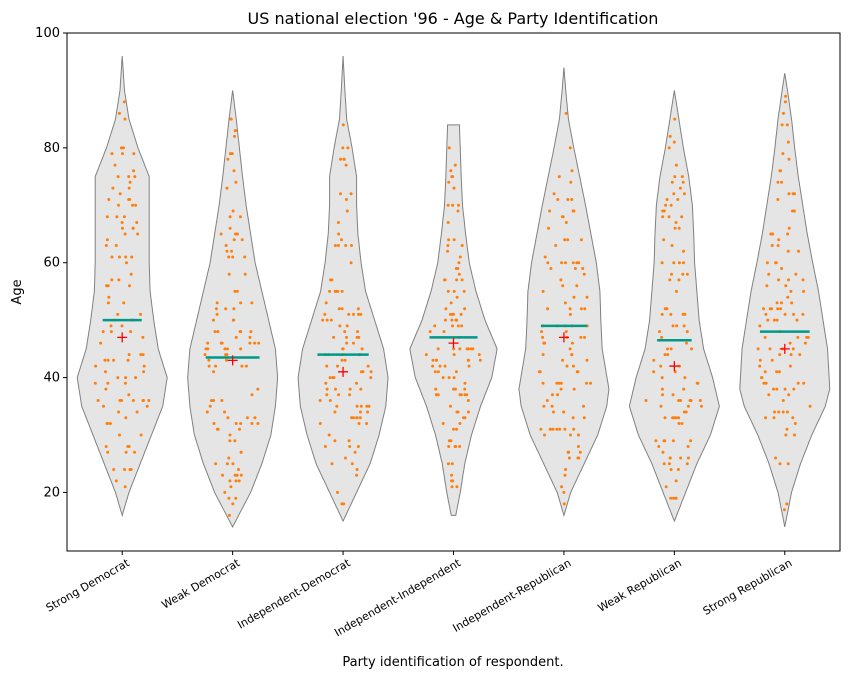  Describe the element at coordinates (512, 595) in the screenshot. I see `x-tick-label: Independent-Republican` at that location.